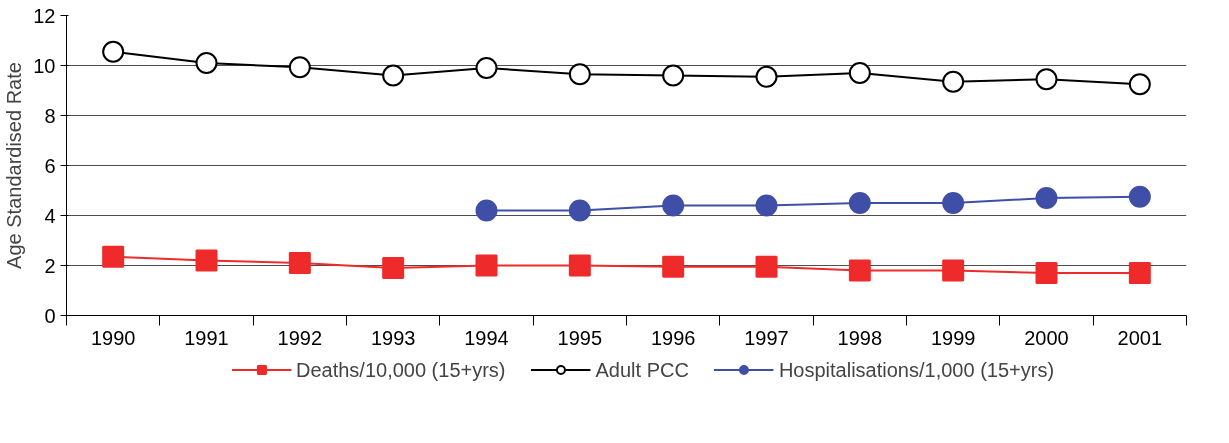 The height and width of the screenshot is (443, 1229). I want to click on x-tick-label: 1991, so click(206, 337).